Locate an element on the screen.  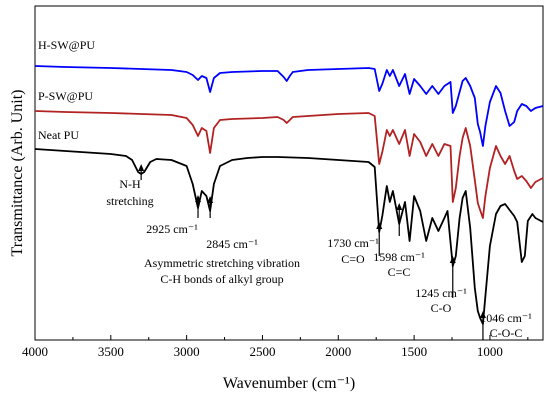
annotation-p1730-line-1: C=O is located at coordinates (353, 259).